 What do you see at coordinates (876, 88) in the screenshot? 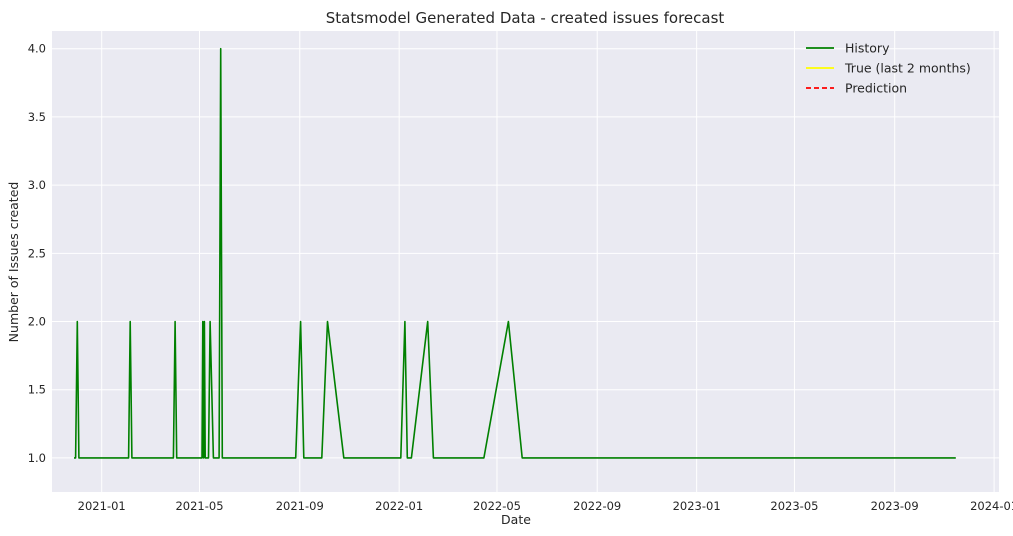
I see `legend-label: Prediction` at bounding box center [876, 88].